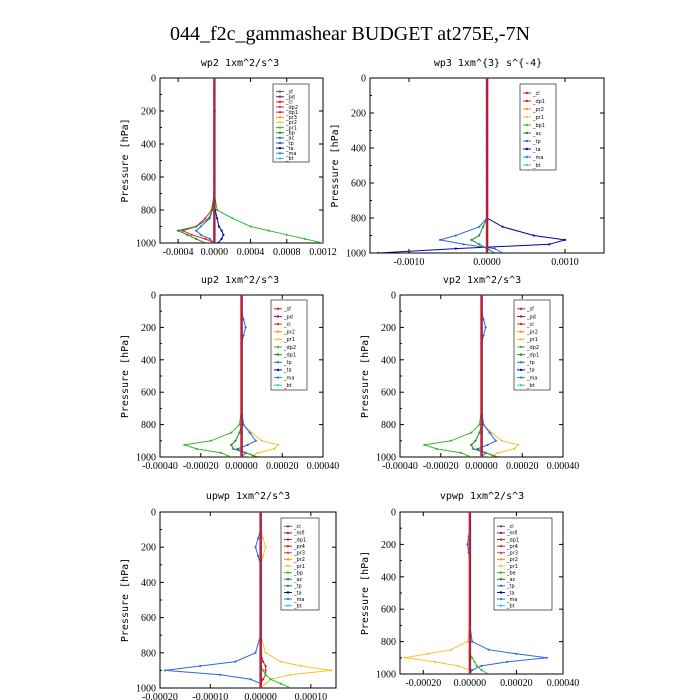 Image resolution: width=700 pixels, height=700 pixels. What do you see at coordinates (393, 296) in the screenshot?
I see `y-tick-label: 0` at bounding box center [393, 296].